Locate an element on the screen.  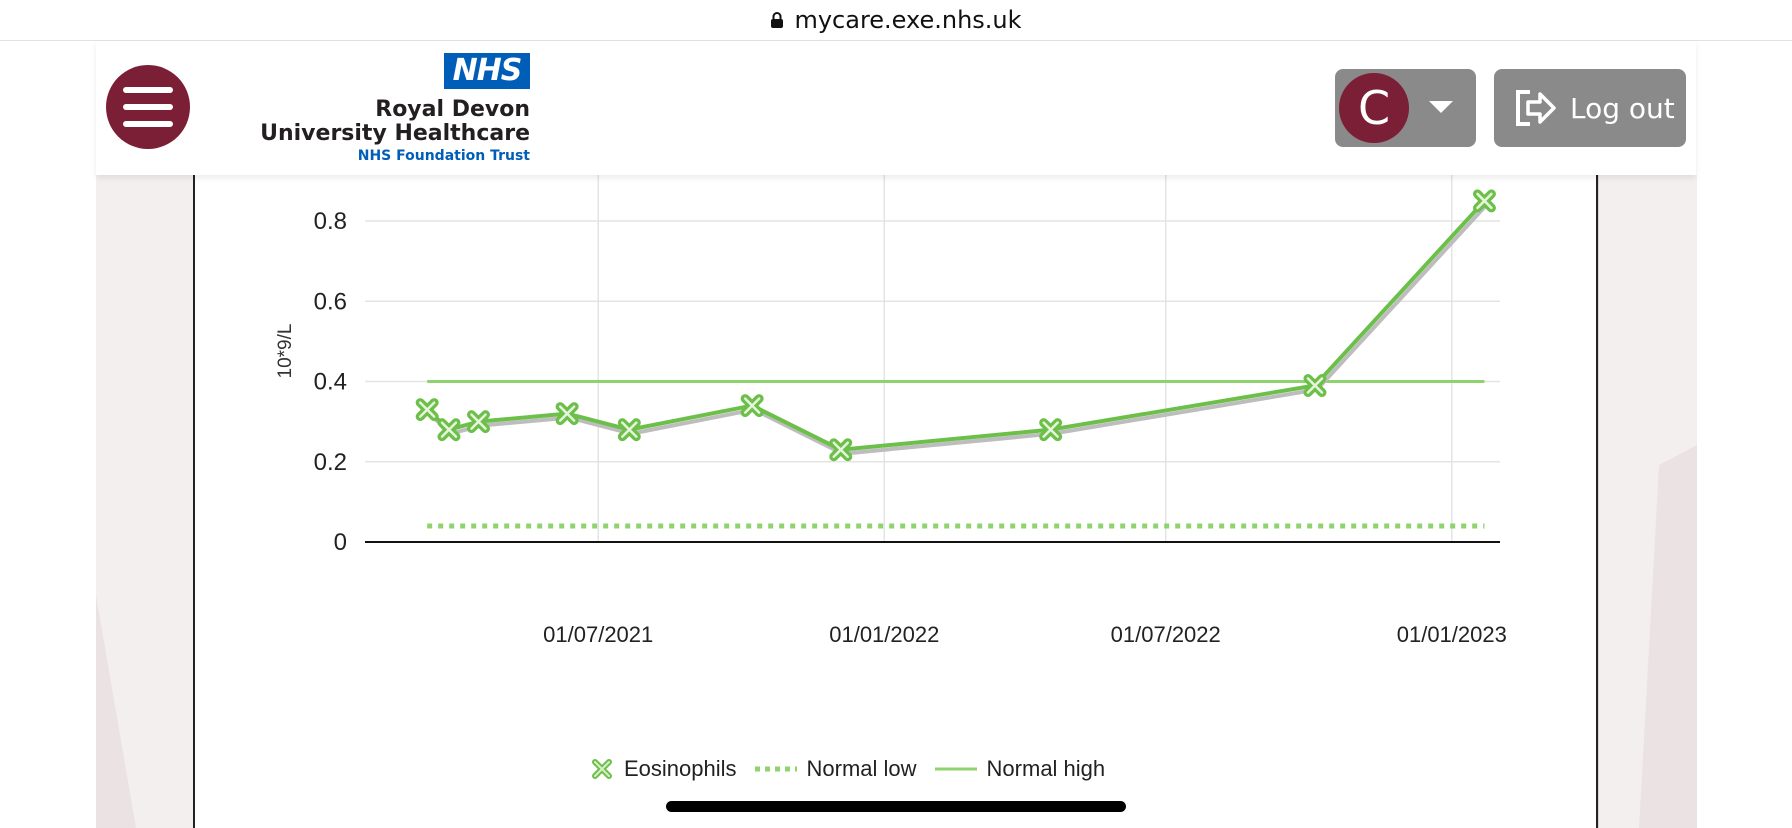
legend-item-normal-high: Normal high is located at coordinates (1020, 769).